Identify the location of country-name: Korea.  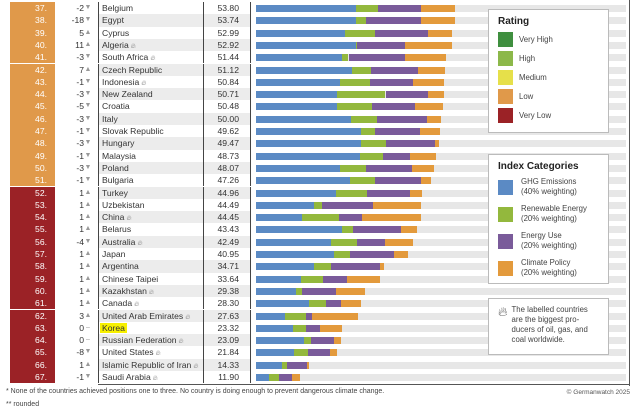
(113, 327).